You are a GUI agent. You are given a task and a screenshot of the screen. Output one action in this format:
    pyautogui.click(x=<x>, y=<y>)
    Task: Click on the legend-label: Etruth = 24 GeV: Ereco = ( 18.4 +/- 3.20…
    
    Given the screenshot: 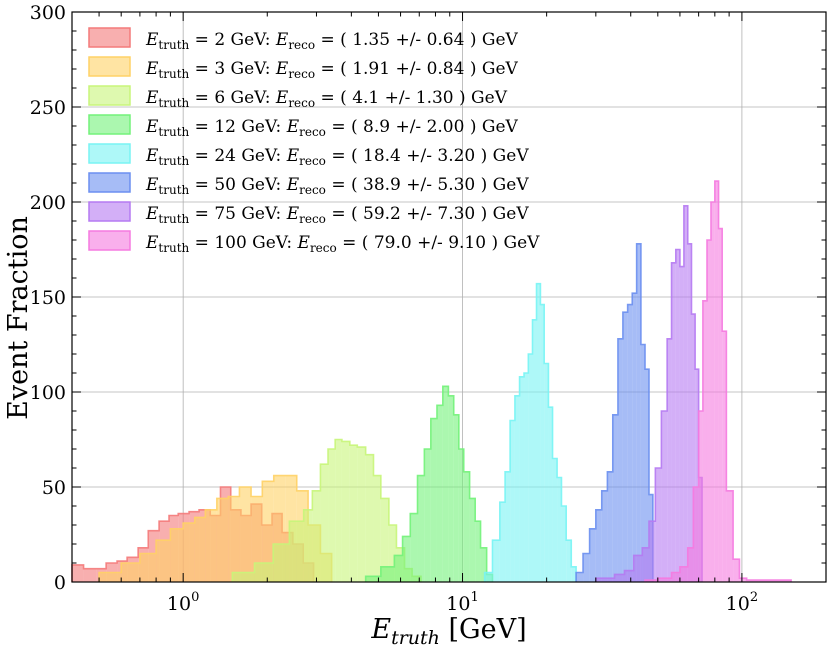 What is the action you would take?
    pyautogui.click(x=337, y=157)
    